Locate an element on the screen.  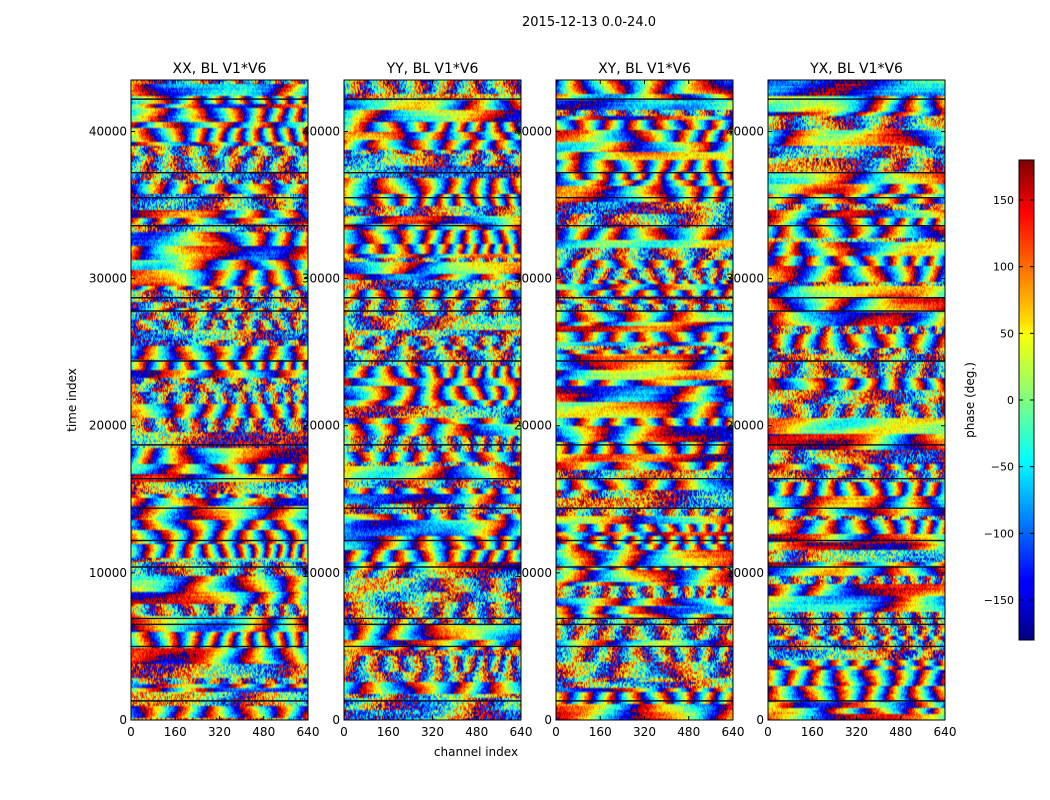
colorbar-tick-label: 0 is located at coordinates (1010, 400).